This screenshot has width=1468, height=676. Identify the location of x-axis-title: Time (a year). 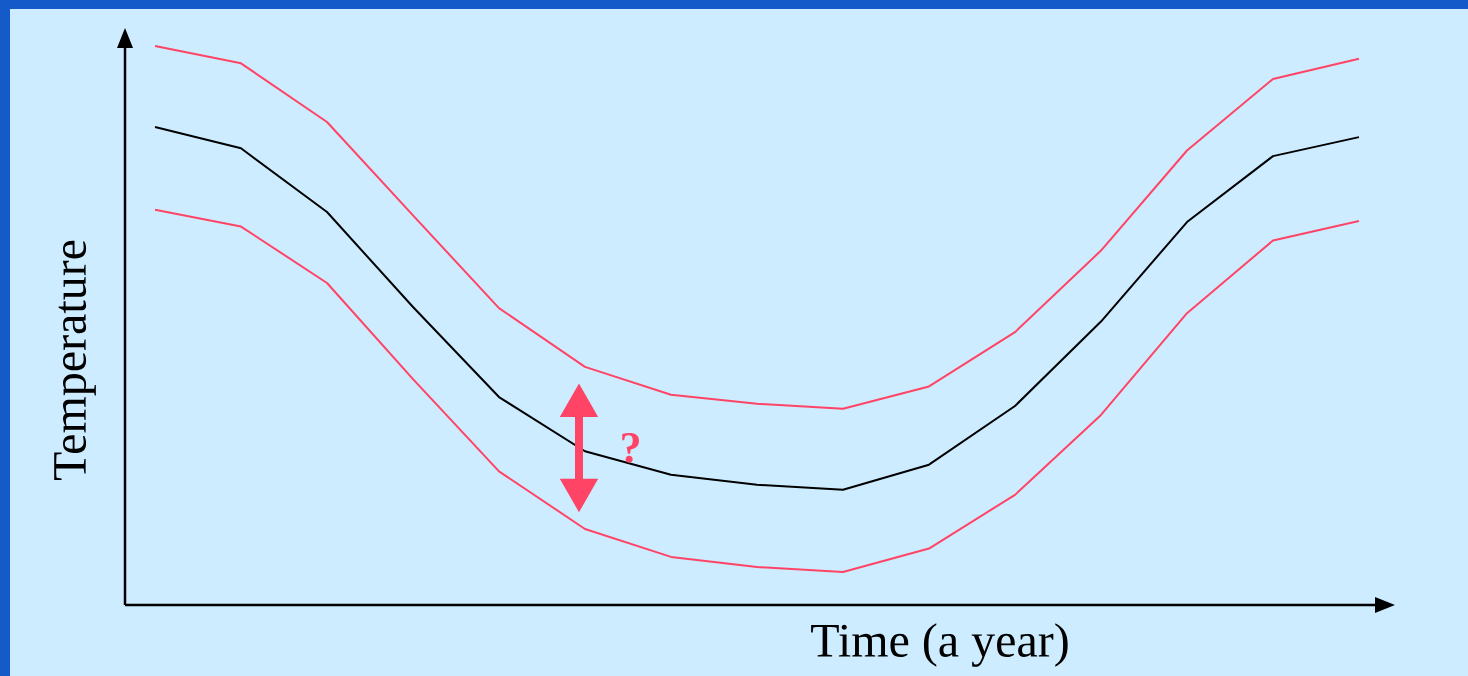
(939, 645).